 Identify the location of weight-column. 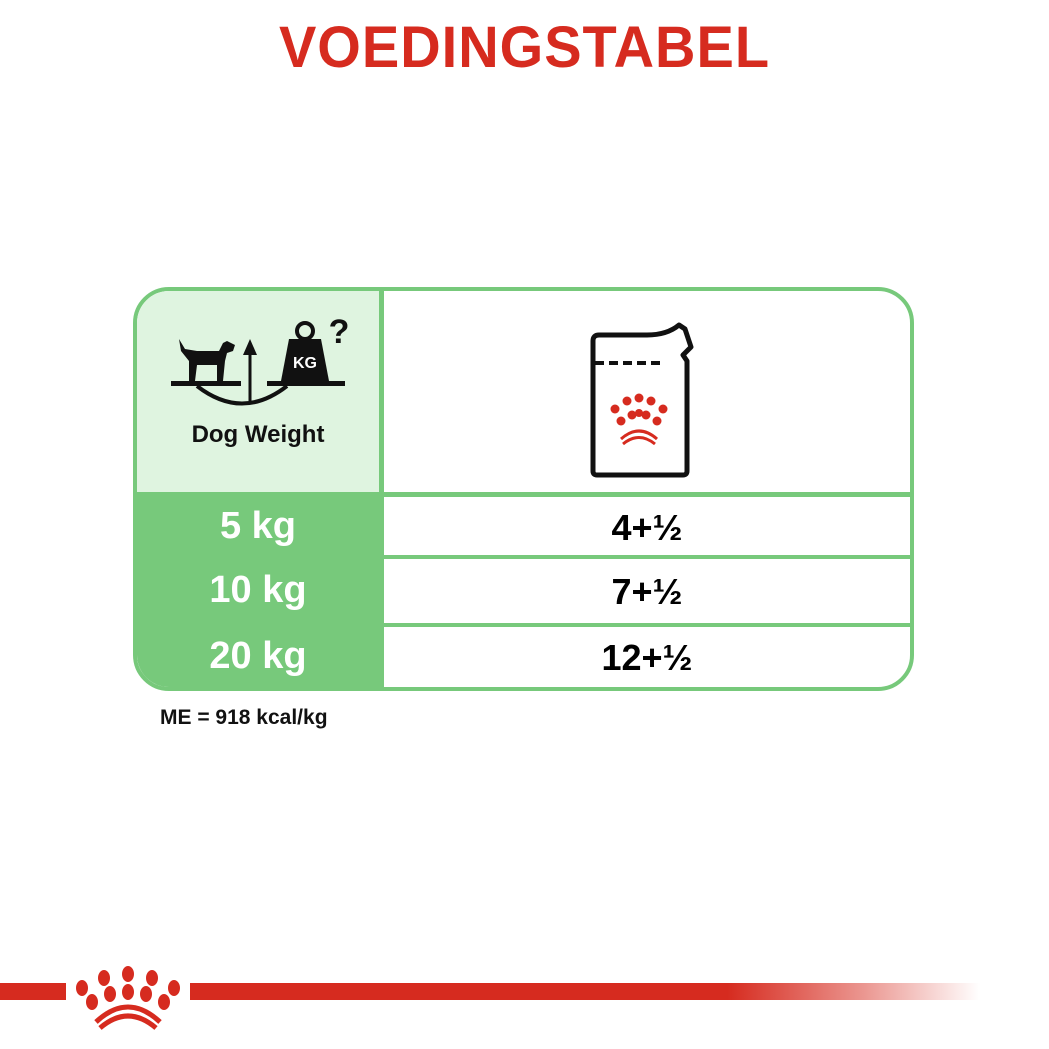
(258, 589).